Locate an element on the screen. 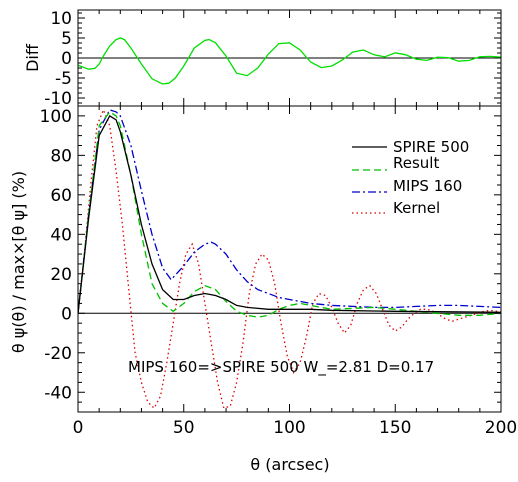 Image resolution: width=518 pixels, height=482 pixels. top-ytick-label: -5 is located at coordinates (63, 79).